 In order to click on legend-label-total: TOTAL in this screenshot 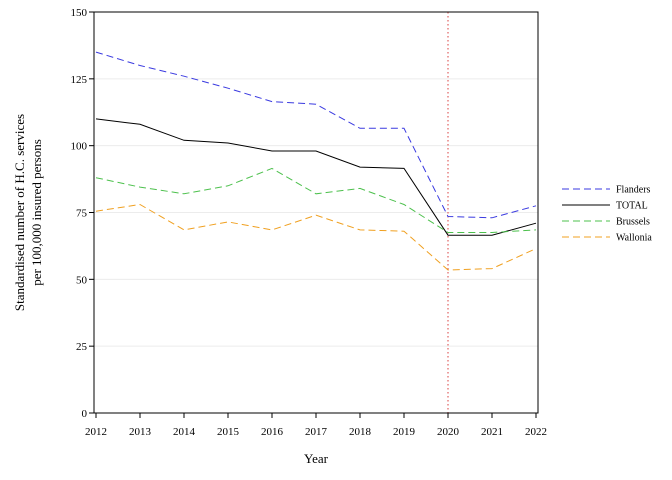, I will do `click(632, 206)`.